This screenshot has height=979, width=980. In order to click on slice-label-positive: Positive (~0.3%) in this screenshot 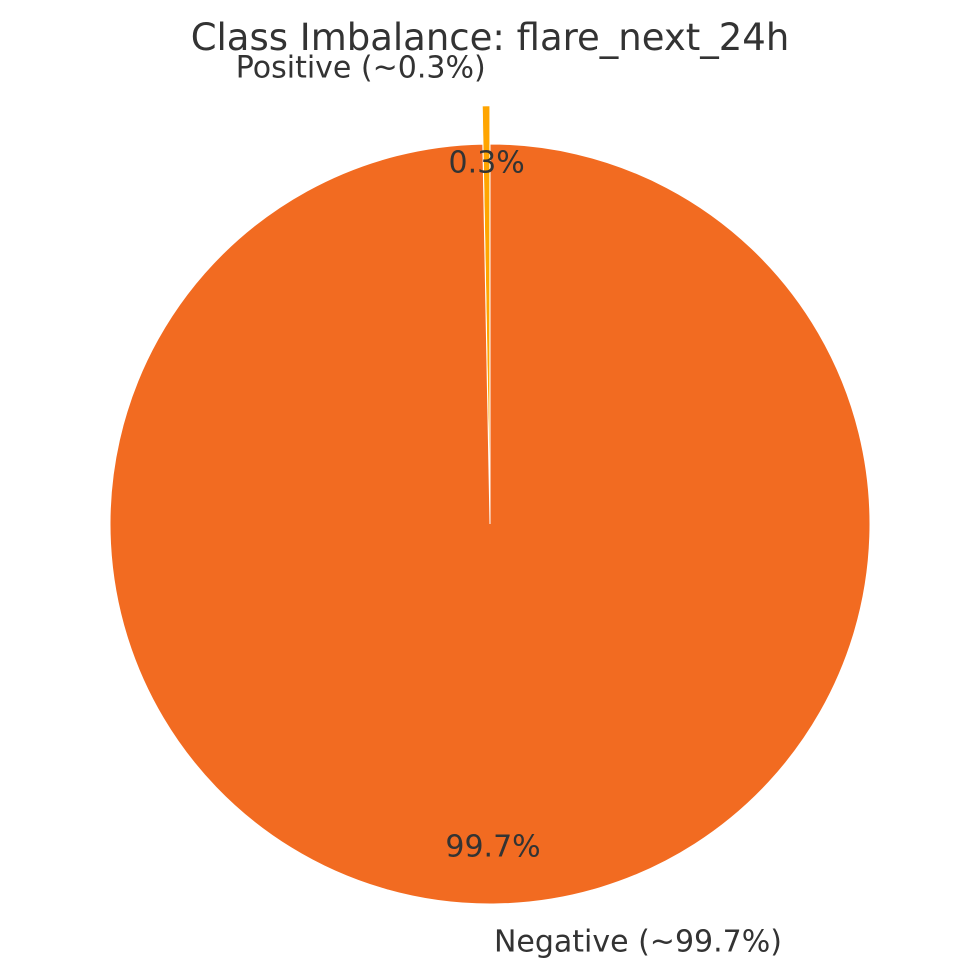, I will do `click(361, 68)`.